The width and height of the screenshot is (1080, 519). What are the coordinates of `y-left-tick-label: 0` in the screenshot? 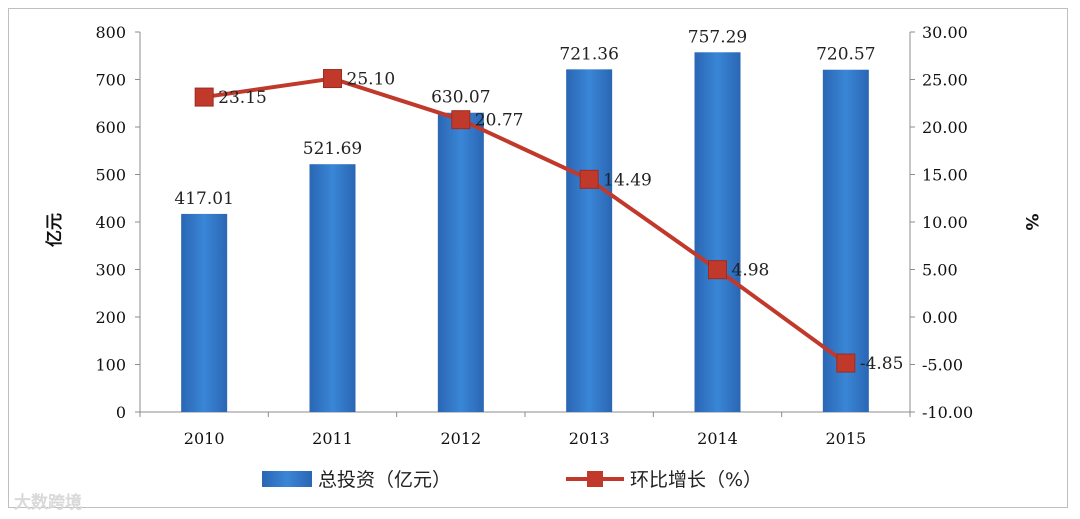 It's located at (121, 412).